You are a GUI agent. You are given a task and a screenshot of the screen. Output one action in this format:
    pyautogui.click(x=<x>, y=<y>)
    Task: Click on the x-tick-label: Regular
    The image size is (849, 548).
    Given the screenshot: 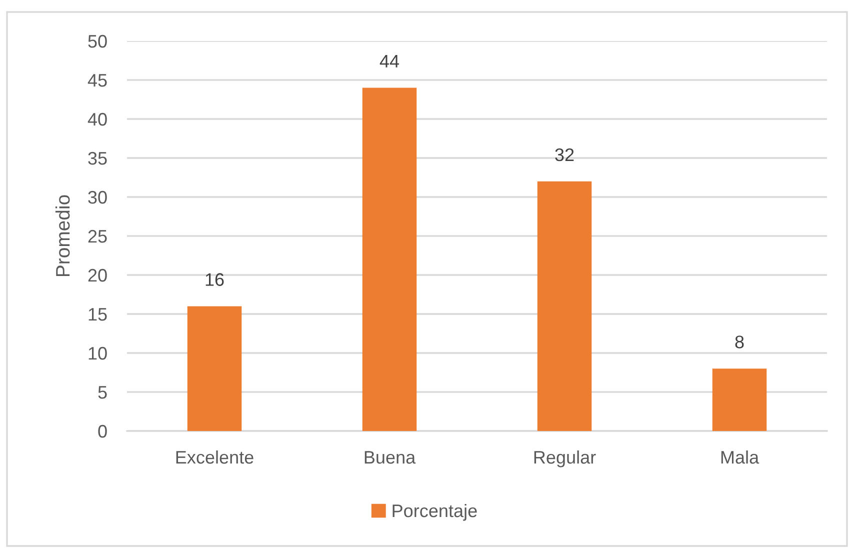 What is the action you would take?
    pyautogui.click(x=565, y=459)
    